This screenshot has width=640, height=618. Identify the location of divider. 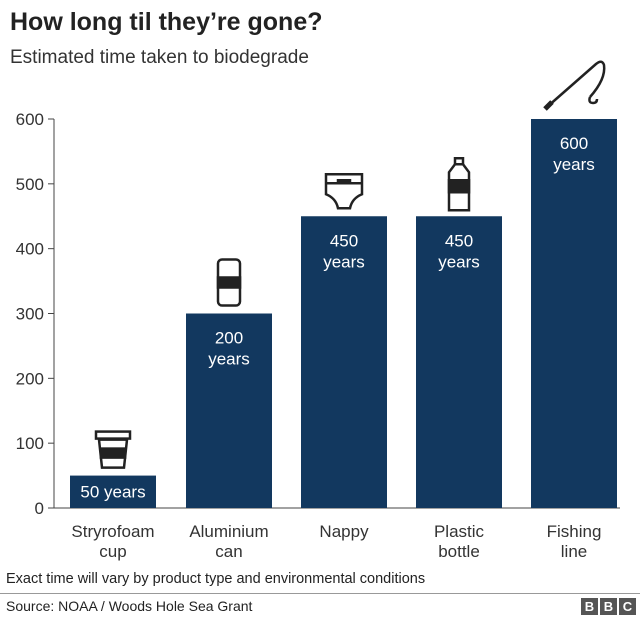
(320, 593).